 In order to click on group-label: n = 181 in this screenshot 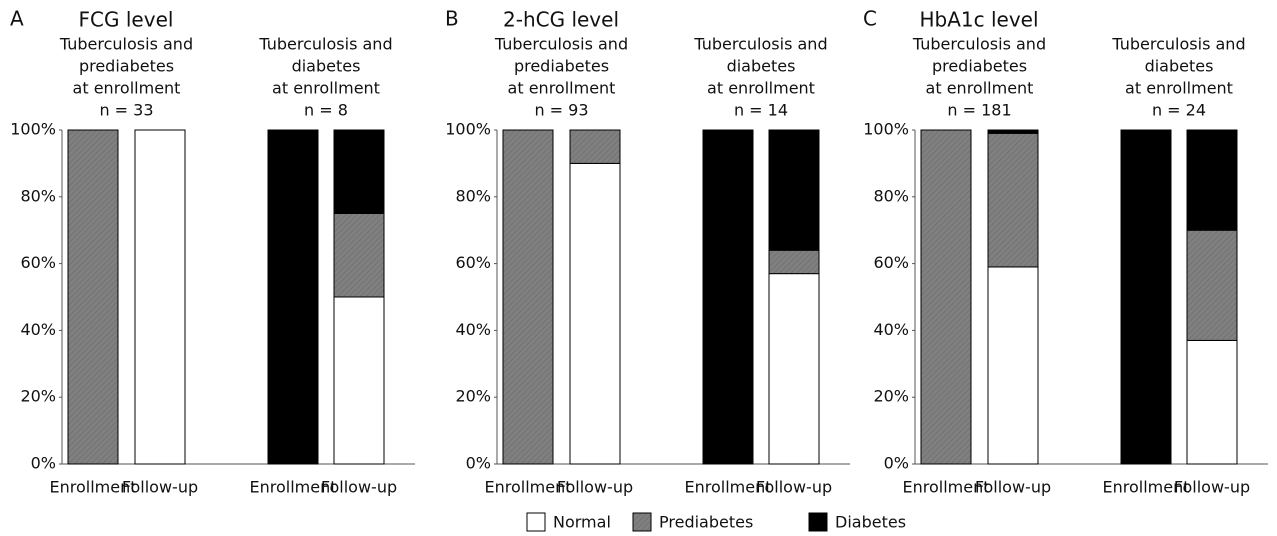, I will do `click(979, 110)`.